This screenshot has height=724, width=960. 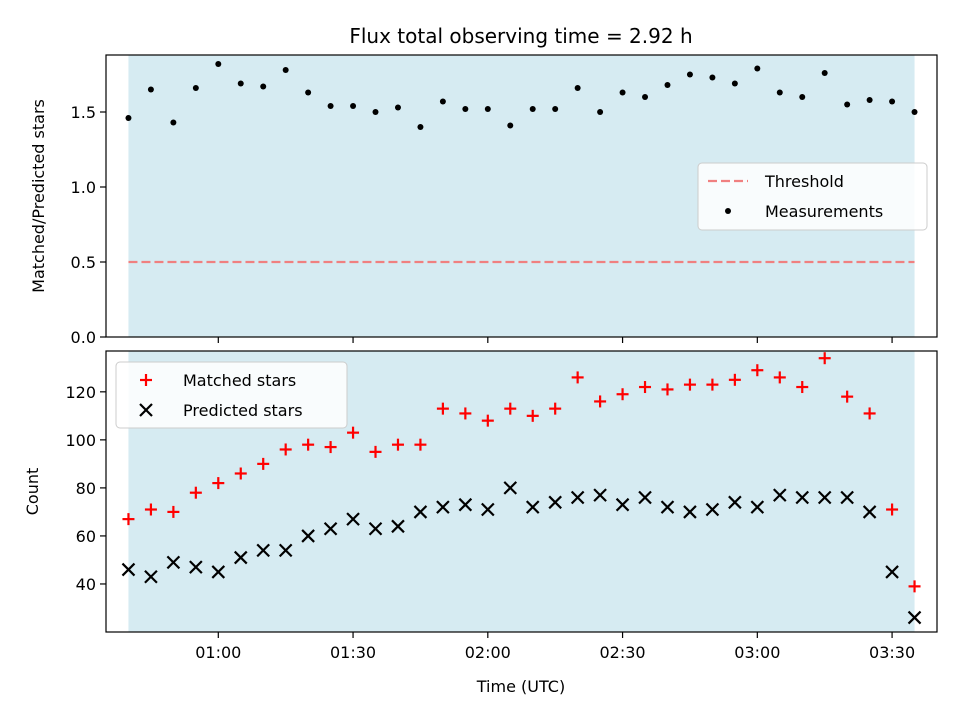 I want to click on x-axis-label: Time (UTC), so click(x=520, y=686).